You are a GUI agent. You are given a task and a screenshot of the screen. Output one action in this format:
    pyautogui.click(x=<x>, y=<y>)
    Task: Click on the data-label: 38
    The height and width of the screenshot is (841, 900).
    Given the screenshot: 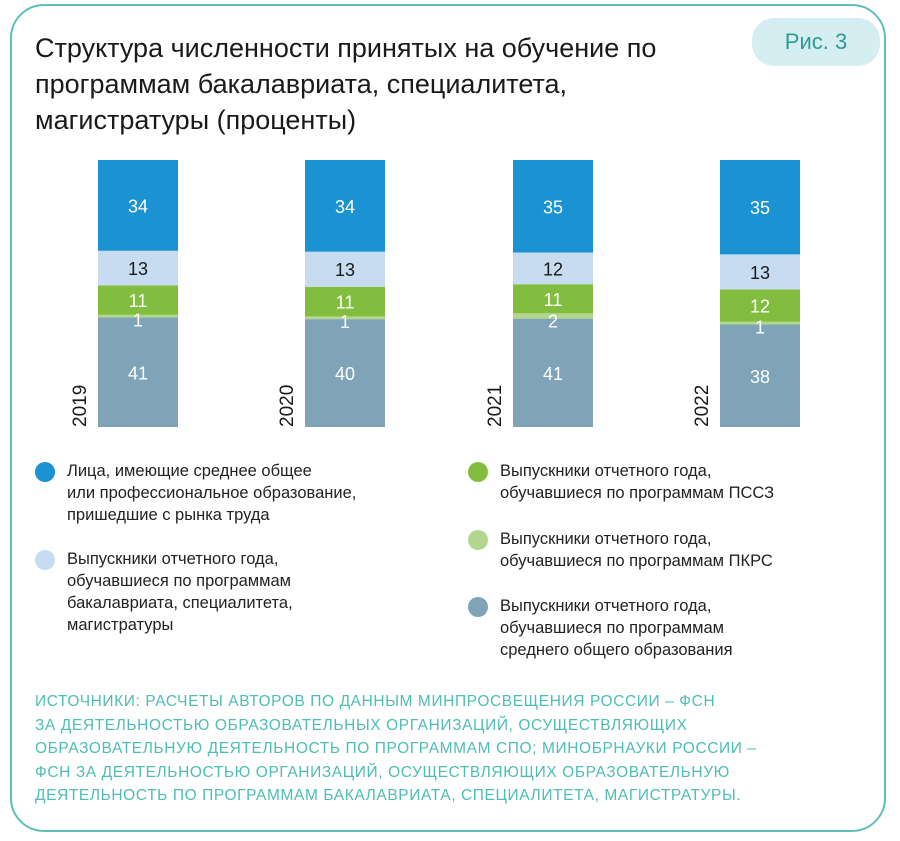 What is the action you would take?
    pyautogui.click(x=760, y=377)
    